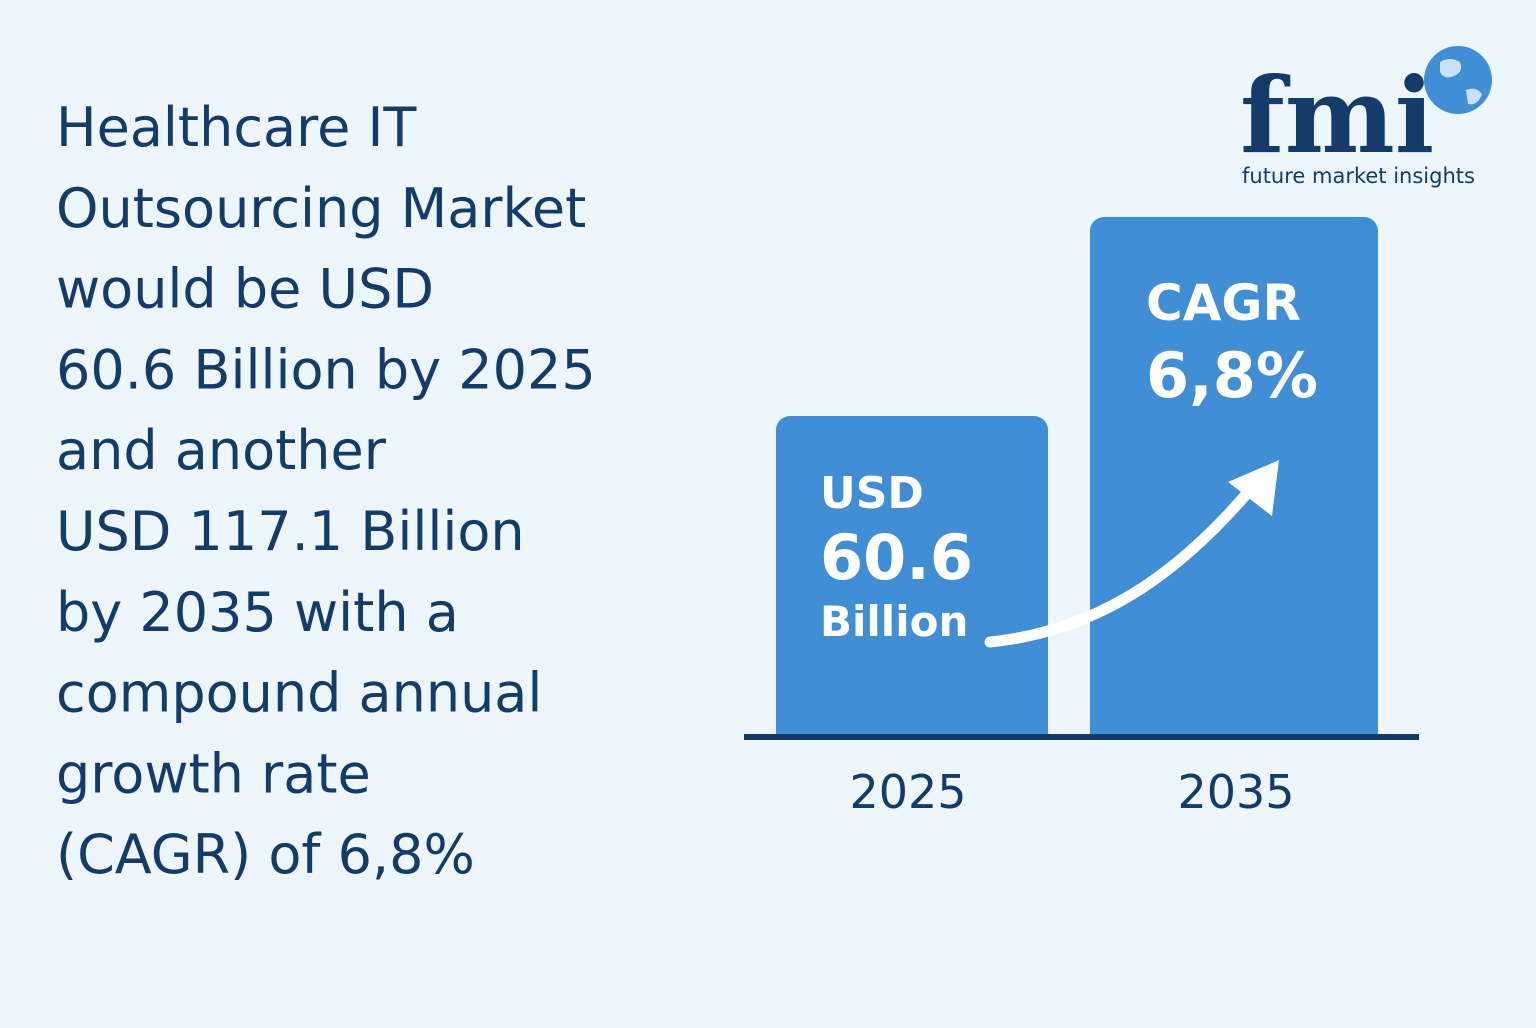 The width and height of the screenshot is (1536, 1028). I want to click on logo-globe-land, so click(1461, 82).